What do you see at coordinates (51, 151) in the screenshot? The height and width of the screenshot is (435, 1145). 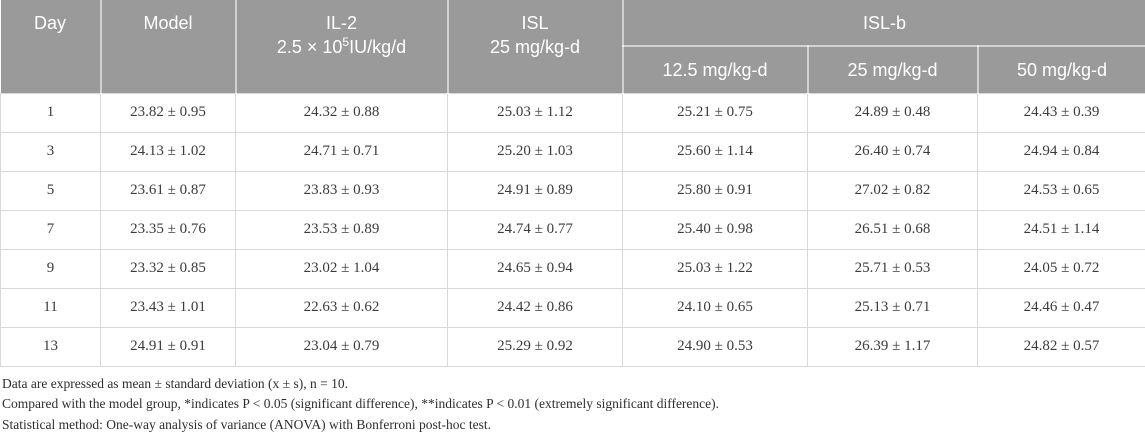 I see `day-cell: 3` at bounding box center [51, 151].